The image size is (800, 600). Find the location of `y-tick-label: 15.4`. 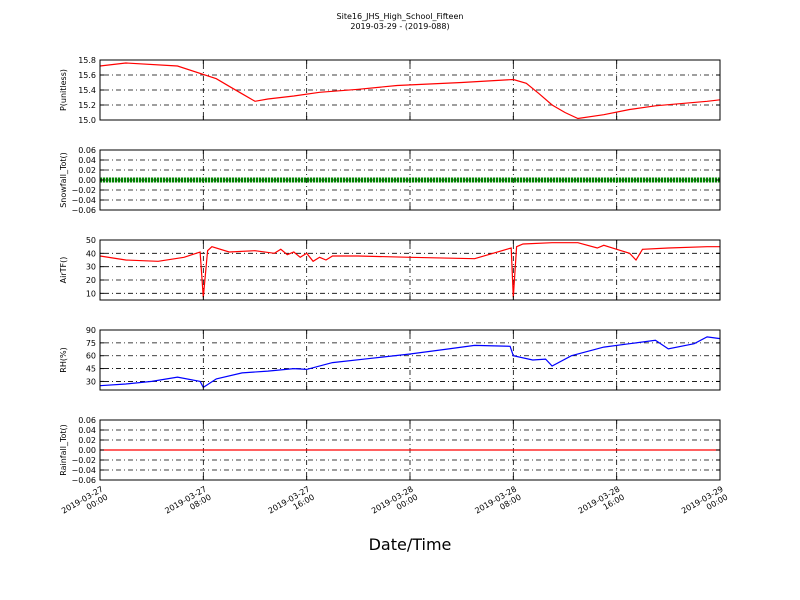

y-tick-label: 15.4 is located at coordinates (87, 90).